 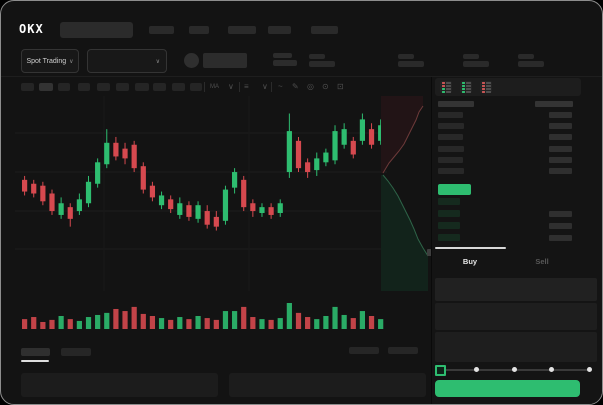 What do you see at coordinates (325, 86) in the screenshot?
I see `settings-icon: ⊙` at bounding box center [325, 86].